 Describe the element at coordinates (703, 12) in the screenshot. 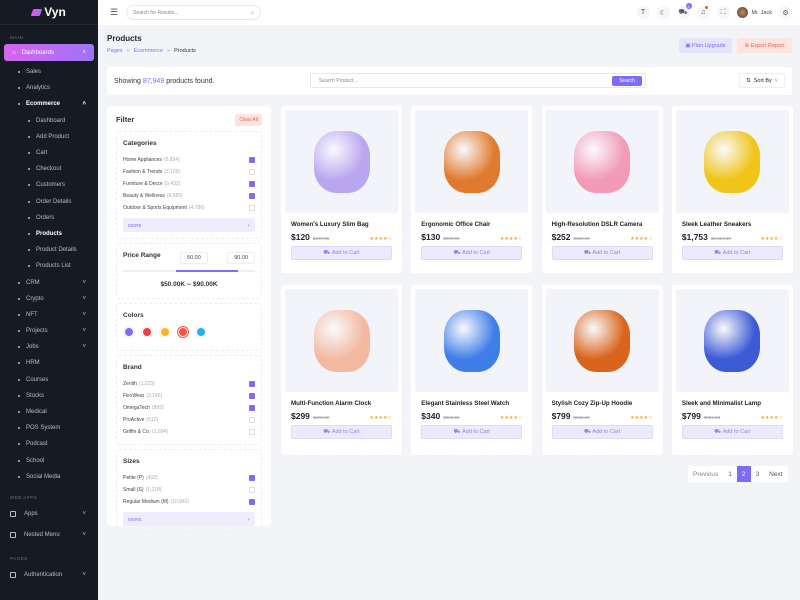

I see `bell-icon: ♫` at that location.